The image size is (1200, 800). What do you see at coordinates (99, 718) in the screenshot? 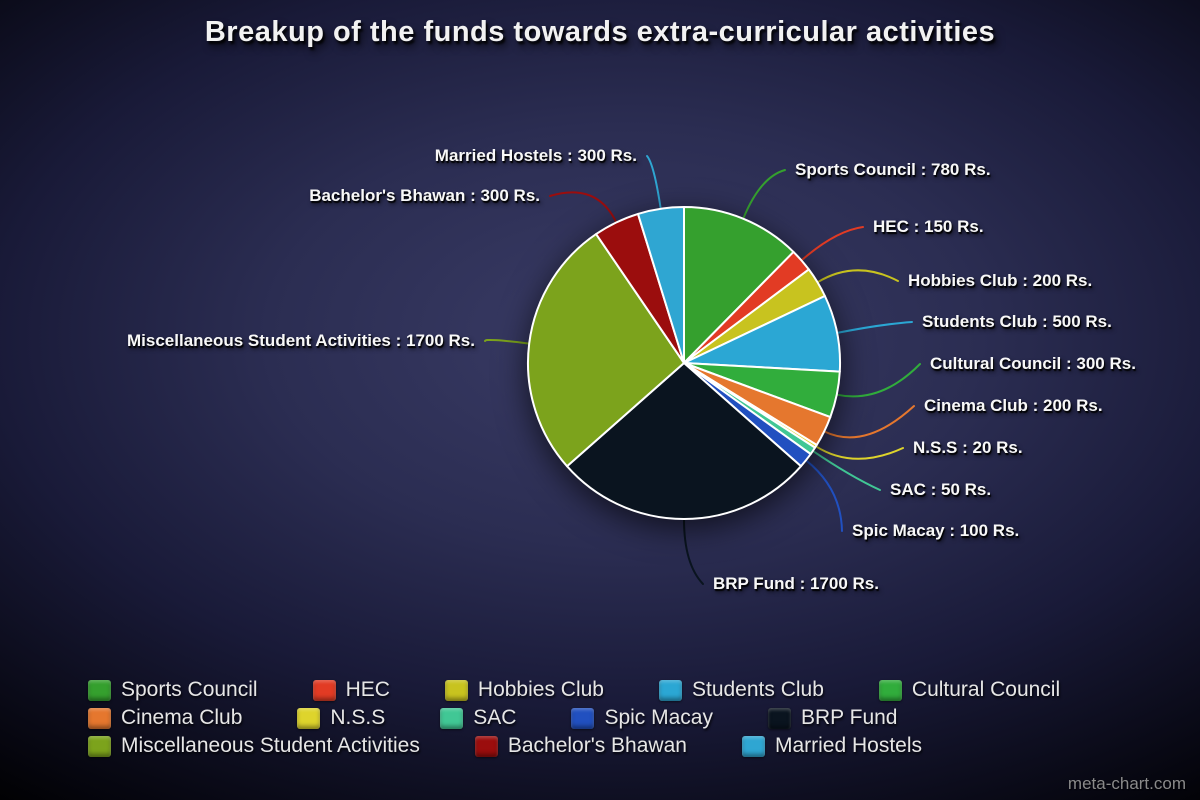
I see `legend-swatch-cinema-club` at bounding box center [99, 718].